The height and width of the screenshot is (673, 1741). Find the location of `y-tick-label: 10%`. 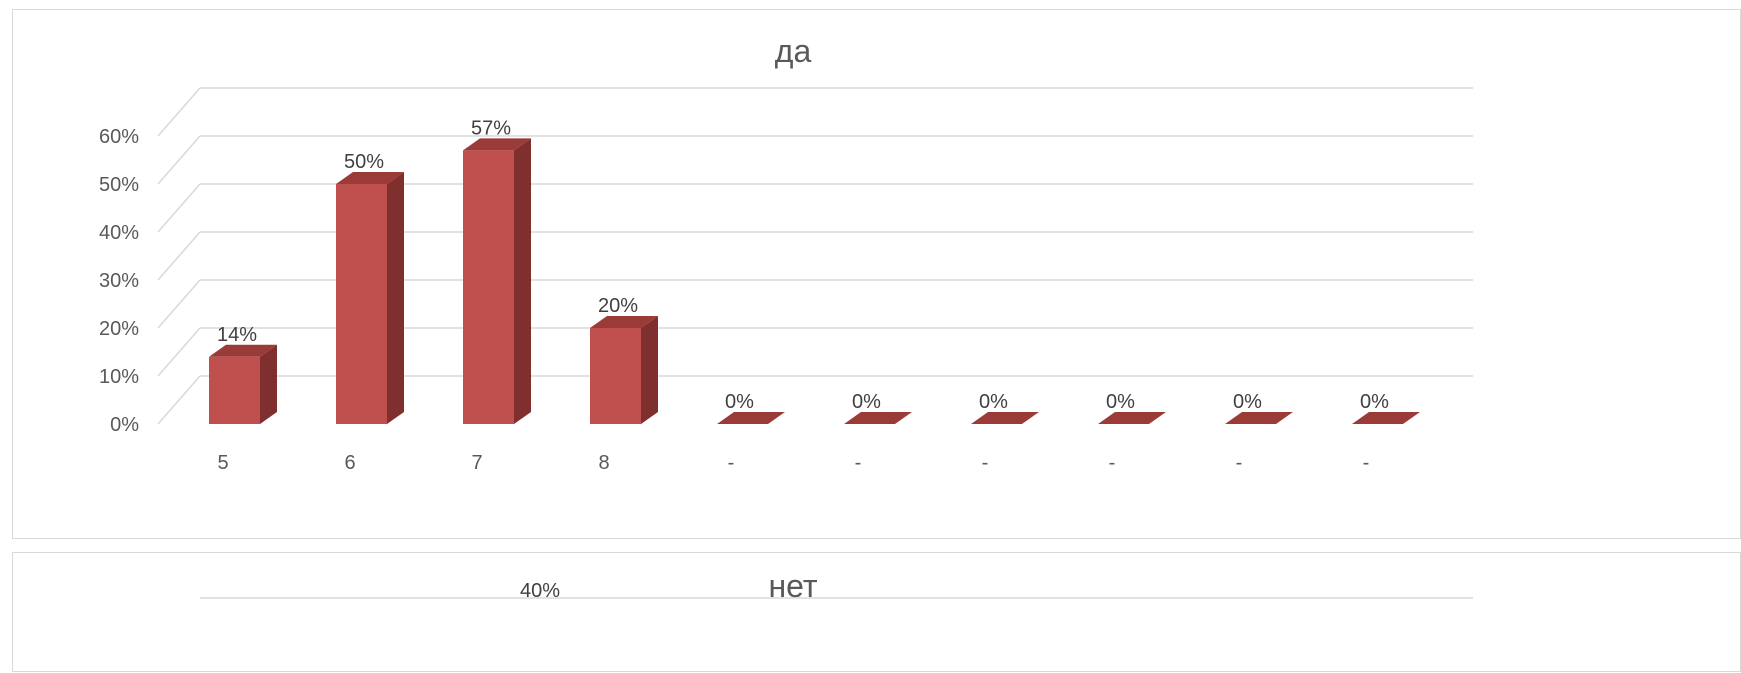

y-tick-label: 10% is located at coordinates (119, 377).